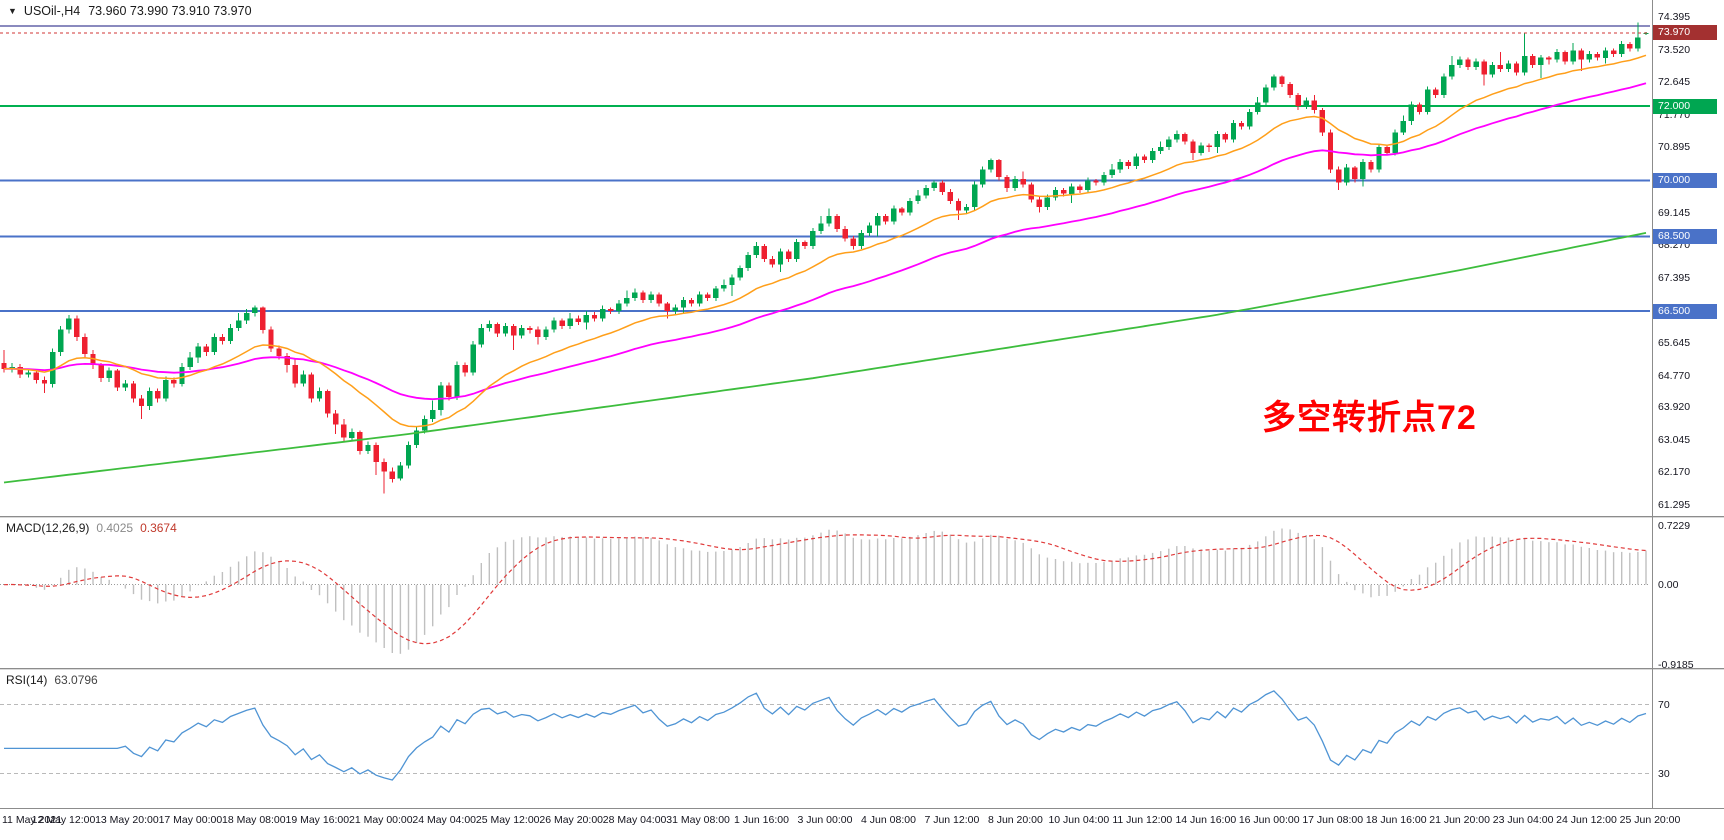 Image resolution: width=1724 pixels, height=840 pixels. Describe the element at coordinates (888, 820) in the screenshot. I see `time-axis-label: 4 Jun 08:00` at that location.